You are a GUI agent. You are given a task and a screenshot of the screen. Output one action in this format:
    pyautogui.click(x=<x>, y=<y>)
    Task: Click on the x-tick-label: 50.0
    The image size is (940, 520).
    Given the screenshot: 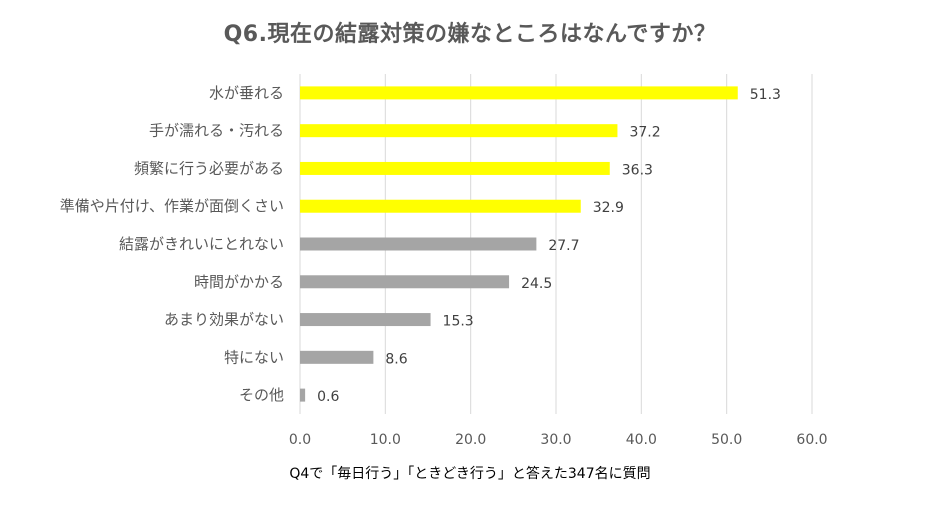 What is the action you would take?
    pyautogui.click(x=726, y=440)
    